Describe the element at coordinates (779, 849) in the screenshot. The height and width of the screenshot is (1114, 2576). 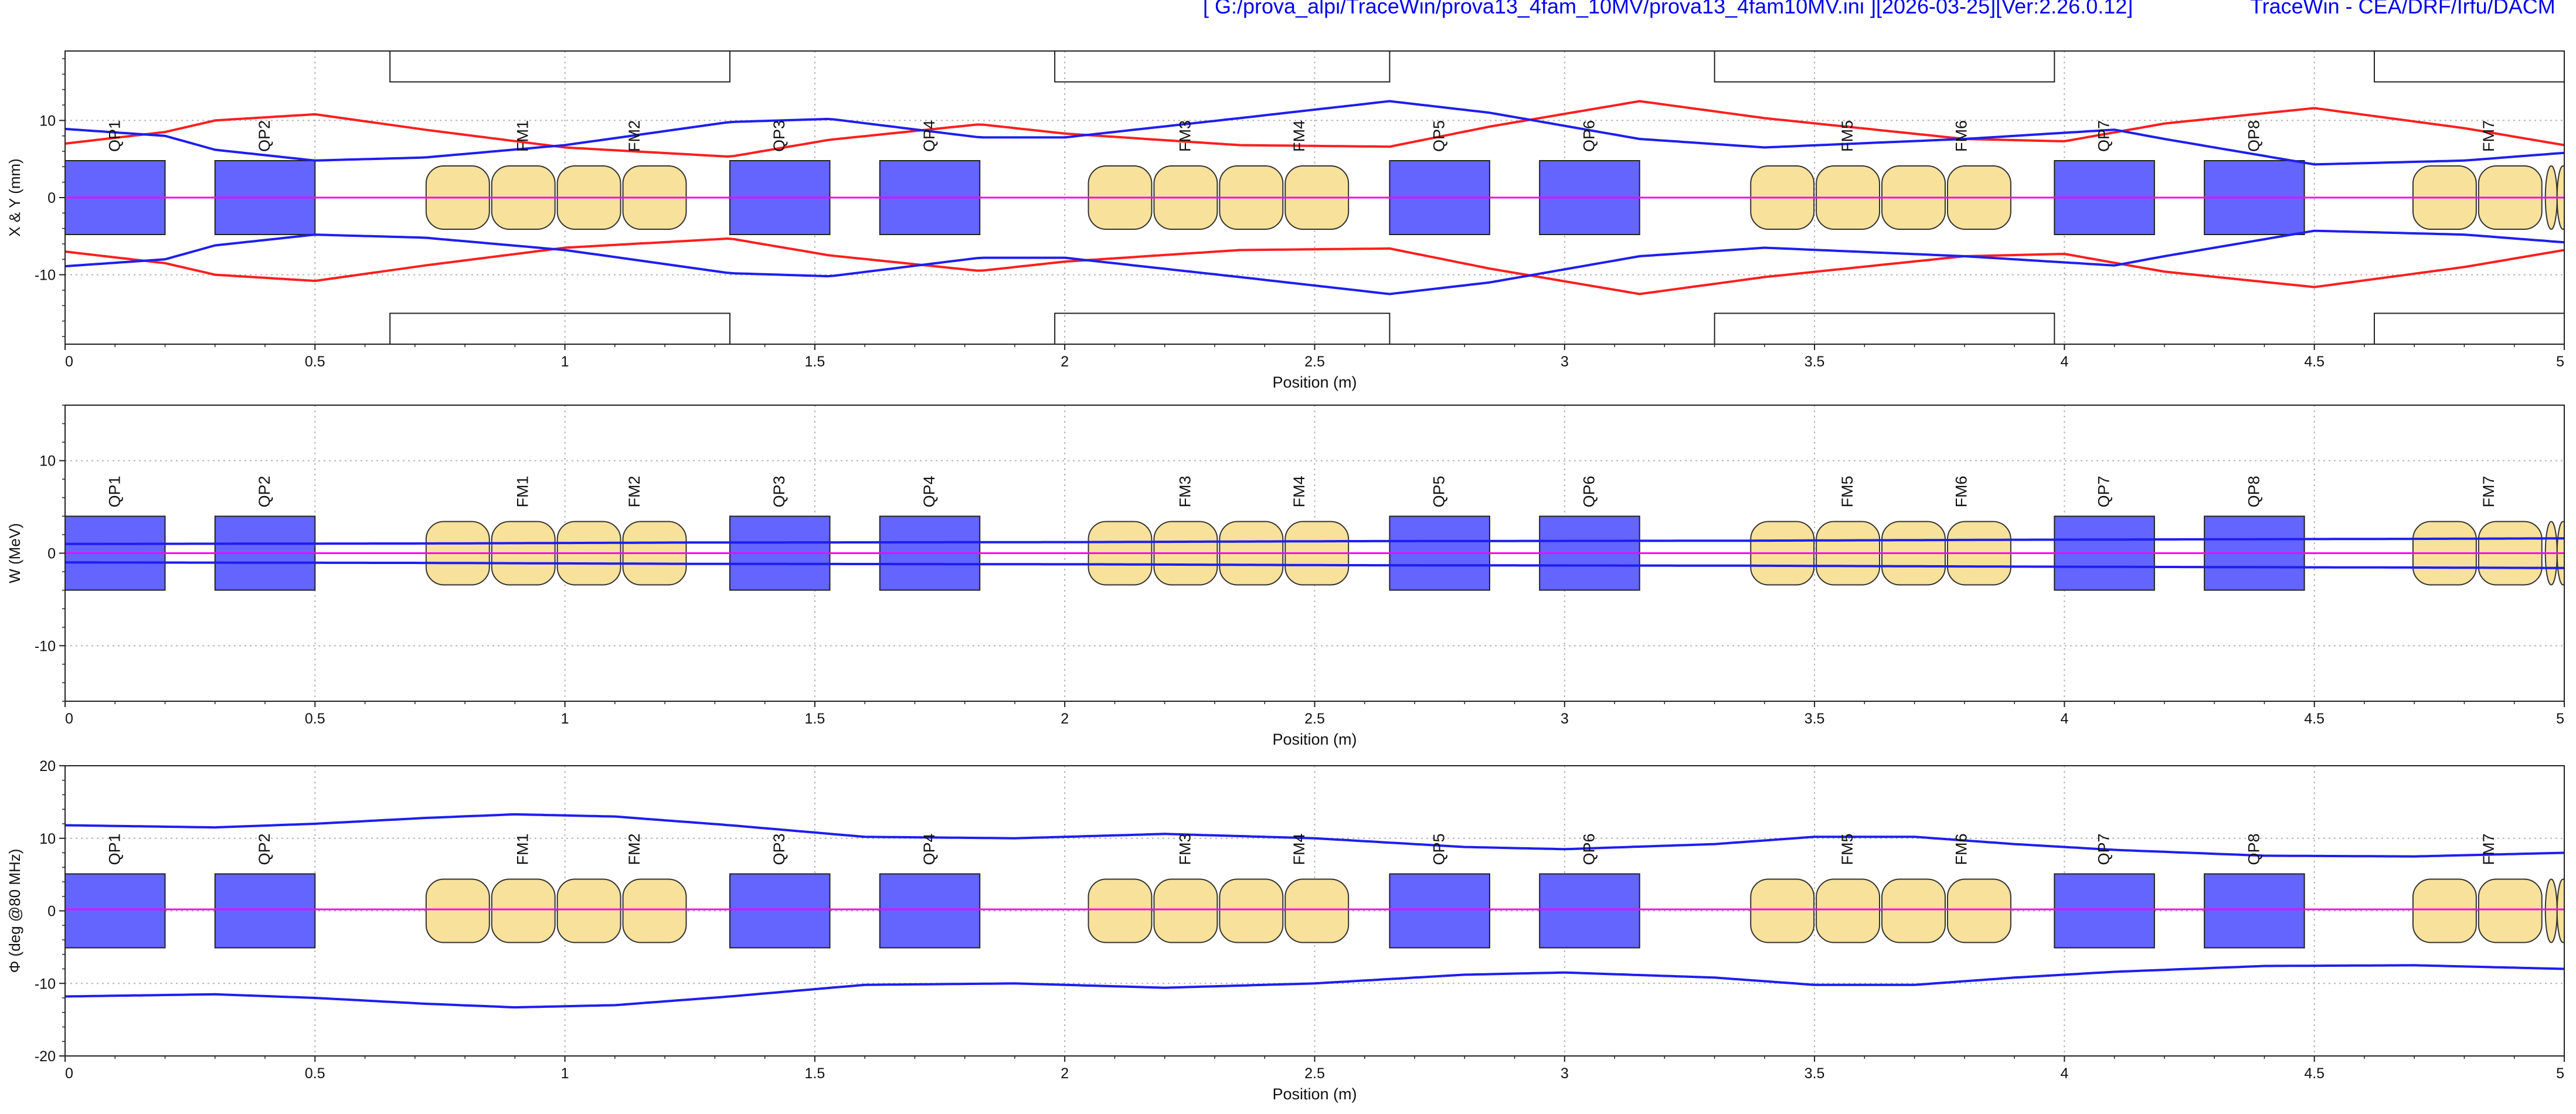
I see `element-label-qp3: QP3` at that location.